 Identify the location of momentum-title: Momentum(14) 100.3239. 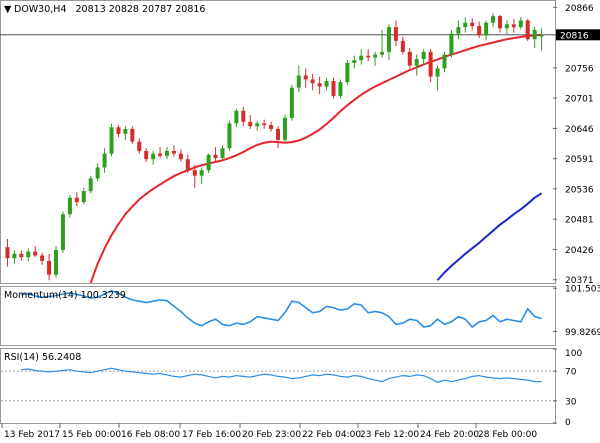
(65, 295).